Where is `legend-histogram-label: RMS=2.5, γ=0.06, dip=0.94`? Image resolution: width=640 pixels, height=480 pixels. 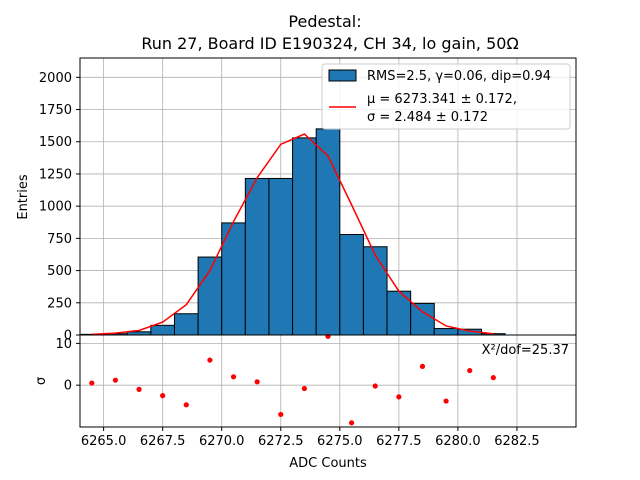
legend-histogram-label: RMS=2.5, γ=0.06, dip=0.94 is located at coordinates (459, 76).